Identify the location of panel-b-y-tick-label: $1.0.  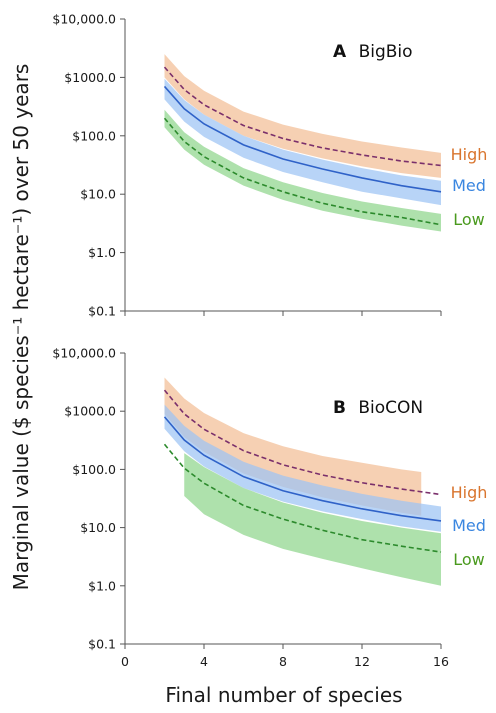
(102, 585).